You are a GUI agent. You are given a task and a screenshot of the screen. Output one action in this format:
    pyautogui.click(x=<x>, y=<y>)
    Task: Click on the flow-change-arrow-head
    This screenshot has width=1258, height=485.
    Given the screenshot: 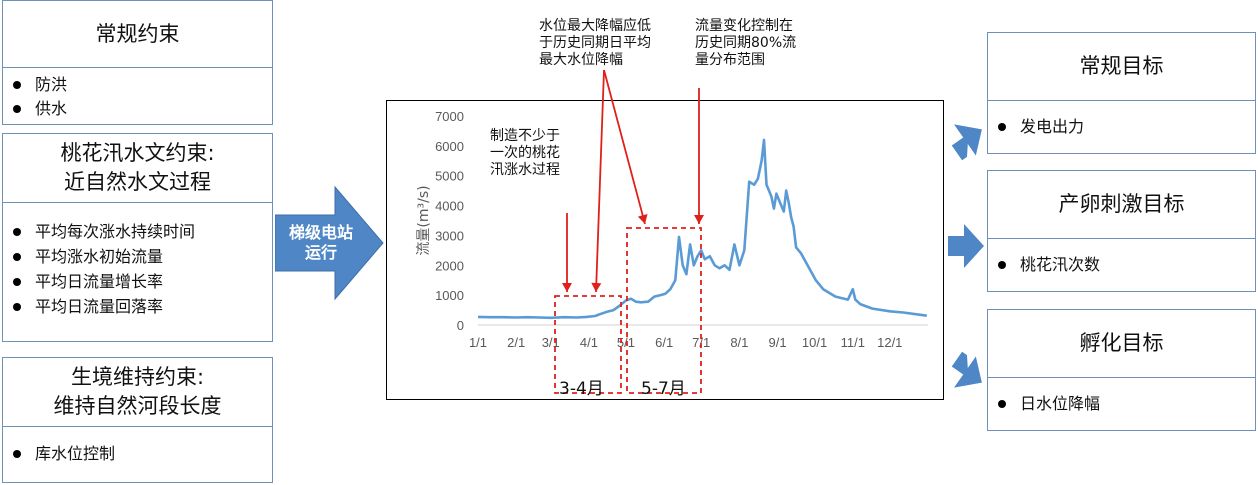 What is the action you would take?
    pyautogui.click(x=699, y=219)
    